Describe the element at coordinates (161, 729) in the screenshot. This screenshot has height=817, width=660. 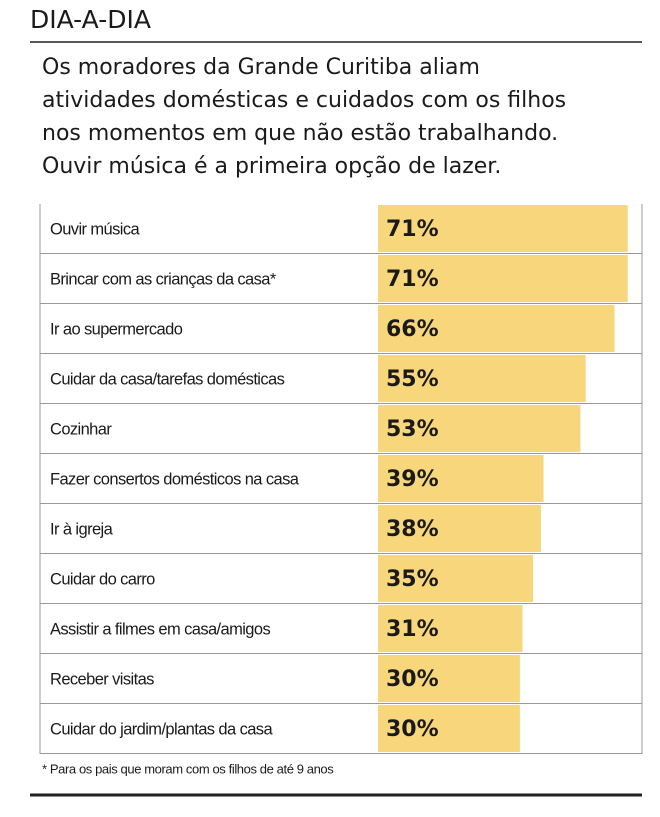
I see `category-label: Cuidar do jardim/plantas da casa` at that location.